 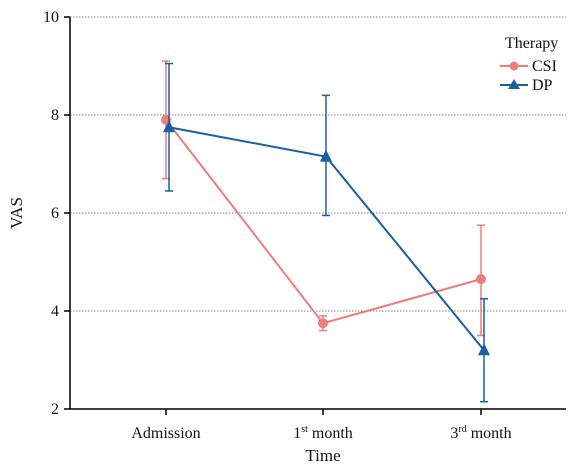 What do you see at coordinates (55, 115) in the screenshot?
I see `y-tick-label-3: 8` at bounding box center [55, 115].